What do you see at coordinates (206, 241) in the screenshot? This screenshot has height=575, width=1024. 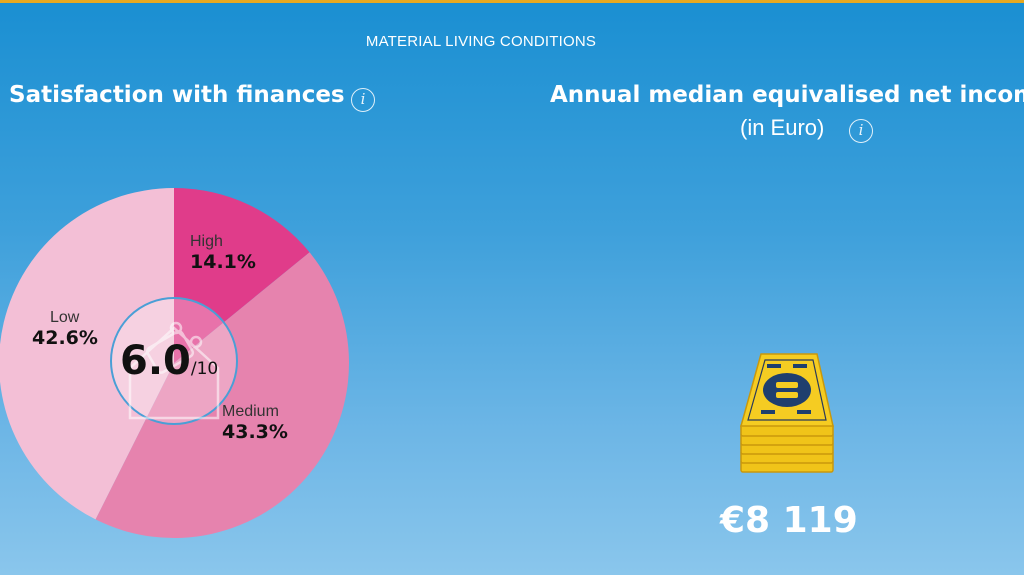 I see `slice-name: High` at bounding box center [206, 241].